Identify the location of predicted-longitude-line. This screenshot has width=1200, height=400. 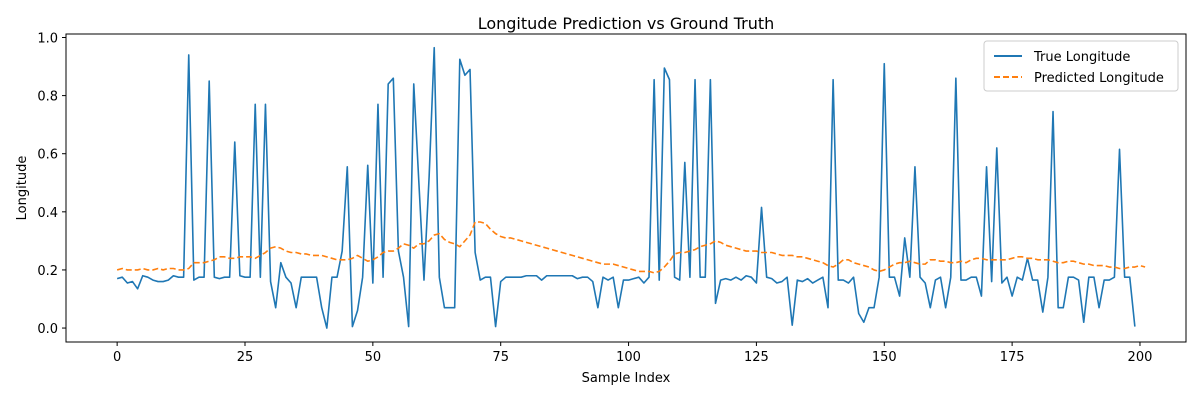
(631, 247).